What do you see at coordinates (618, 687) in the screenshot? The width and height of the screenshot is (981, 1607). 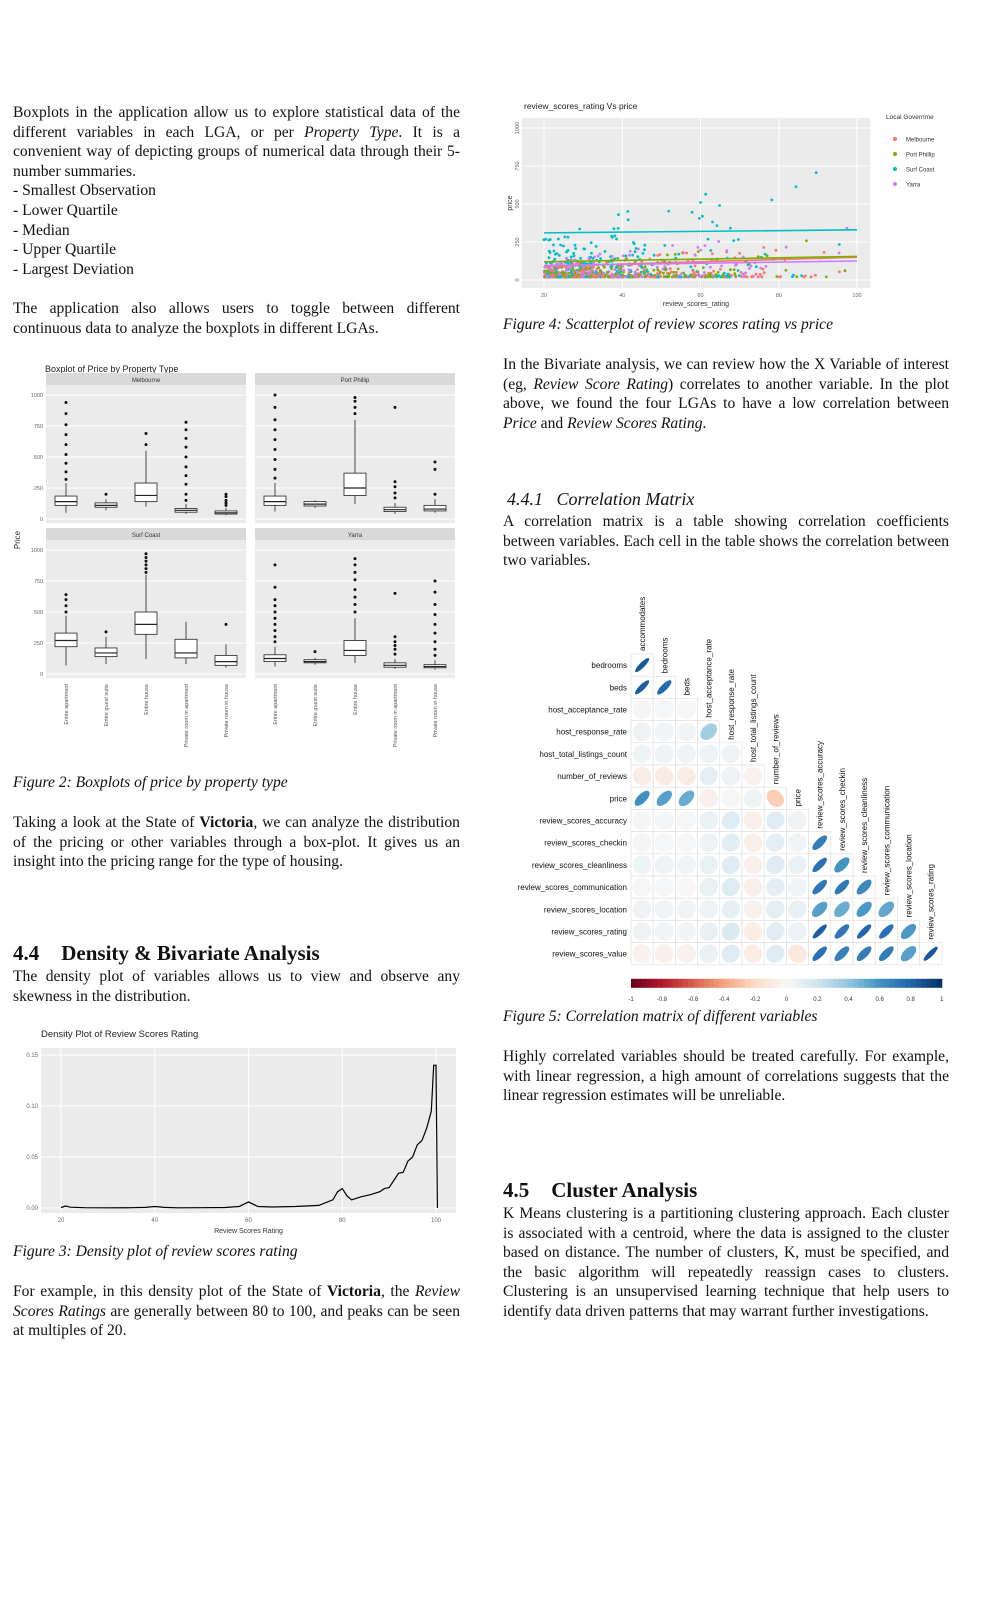 I see `row-label: beds` at bounding box center [618, 687].